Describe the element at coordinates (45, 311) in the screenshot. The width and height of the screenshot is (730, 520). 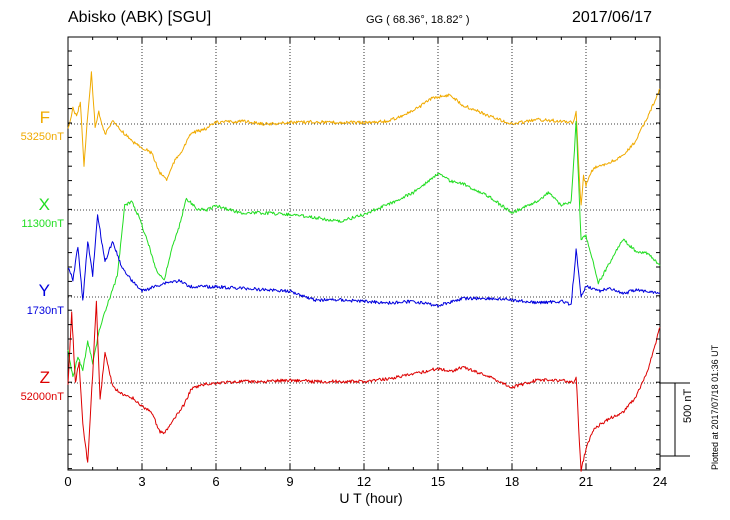
I see `baseline-label-y: 1730nT` at that location.